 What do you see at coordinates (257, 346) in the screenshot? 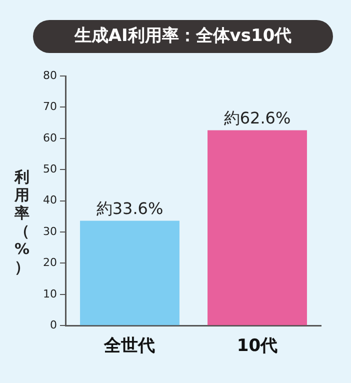
I see `x-tick-label: 10代` at bounding box center [257, 346].